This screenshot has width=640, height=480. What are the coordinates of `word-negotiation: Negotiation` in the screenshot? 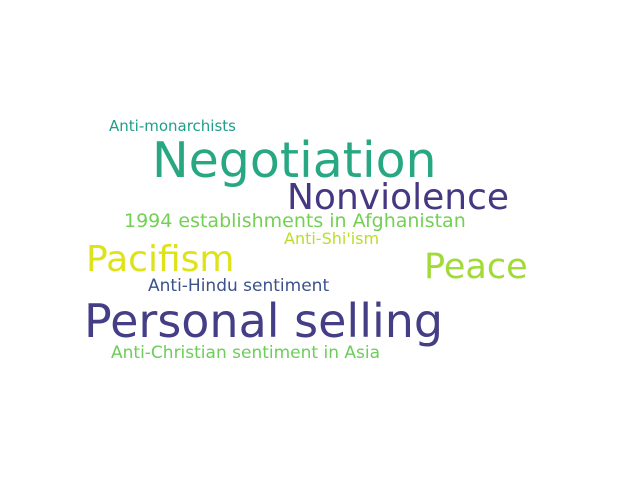 It's located at (294, 160).